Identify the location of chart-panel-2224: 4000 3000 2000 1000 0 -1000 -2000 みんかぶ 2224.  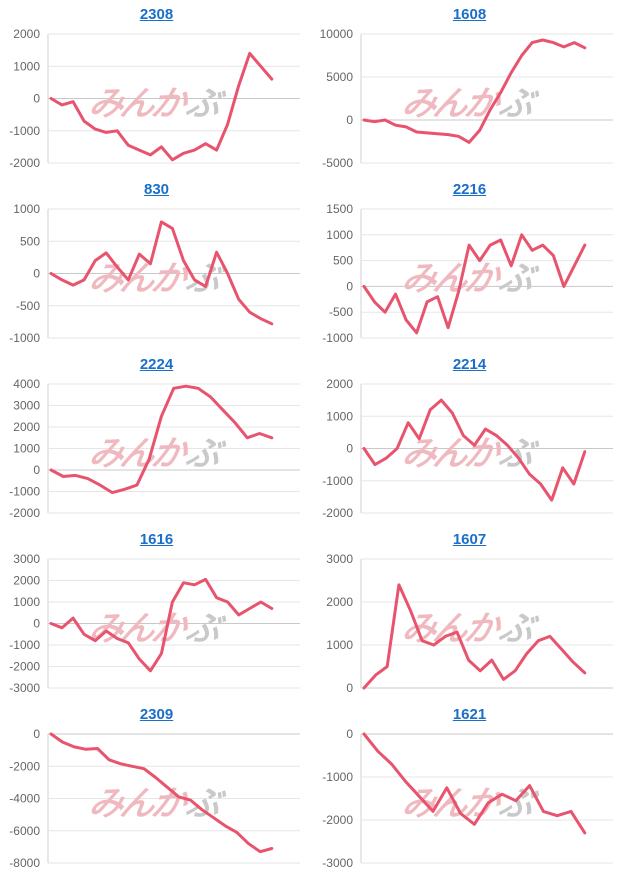
(156, 437).